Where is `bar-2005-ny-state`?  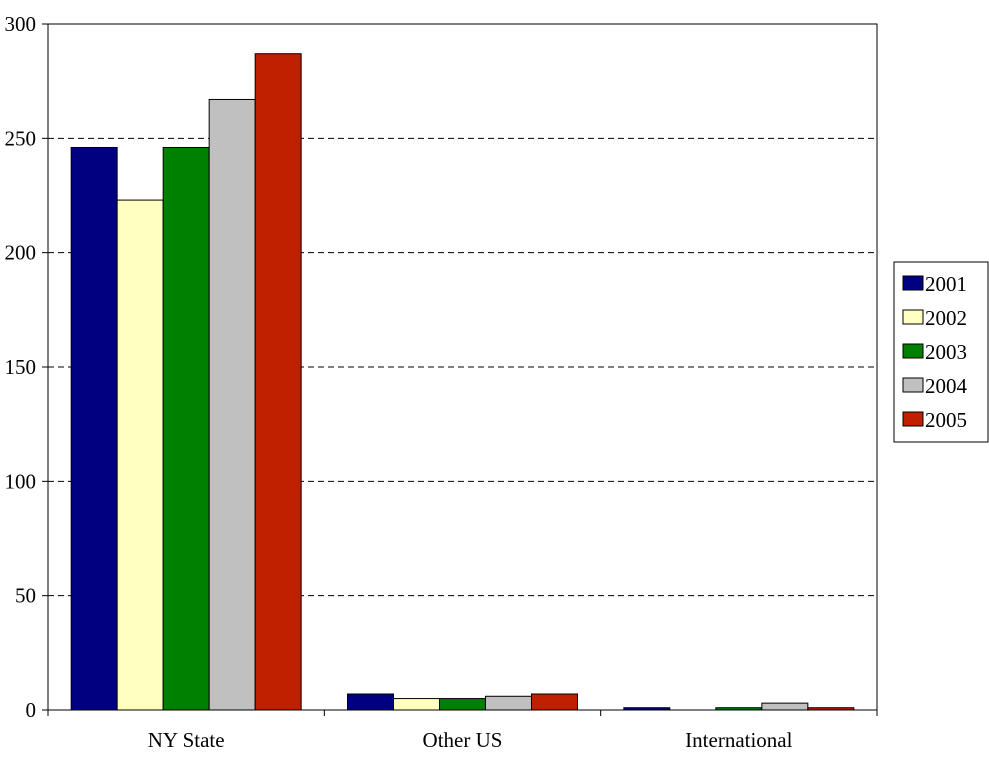 bar-2005-ny-state is located at coordinates (278, 382).